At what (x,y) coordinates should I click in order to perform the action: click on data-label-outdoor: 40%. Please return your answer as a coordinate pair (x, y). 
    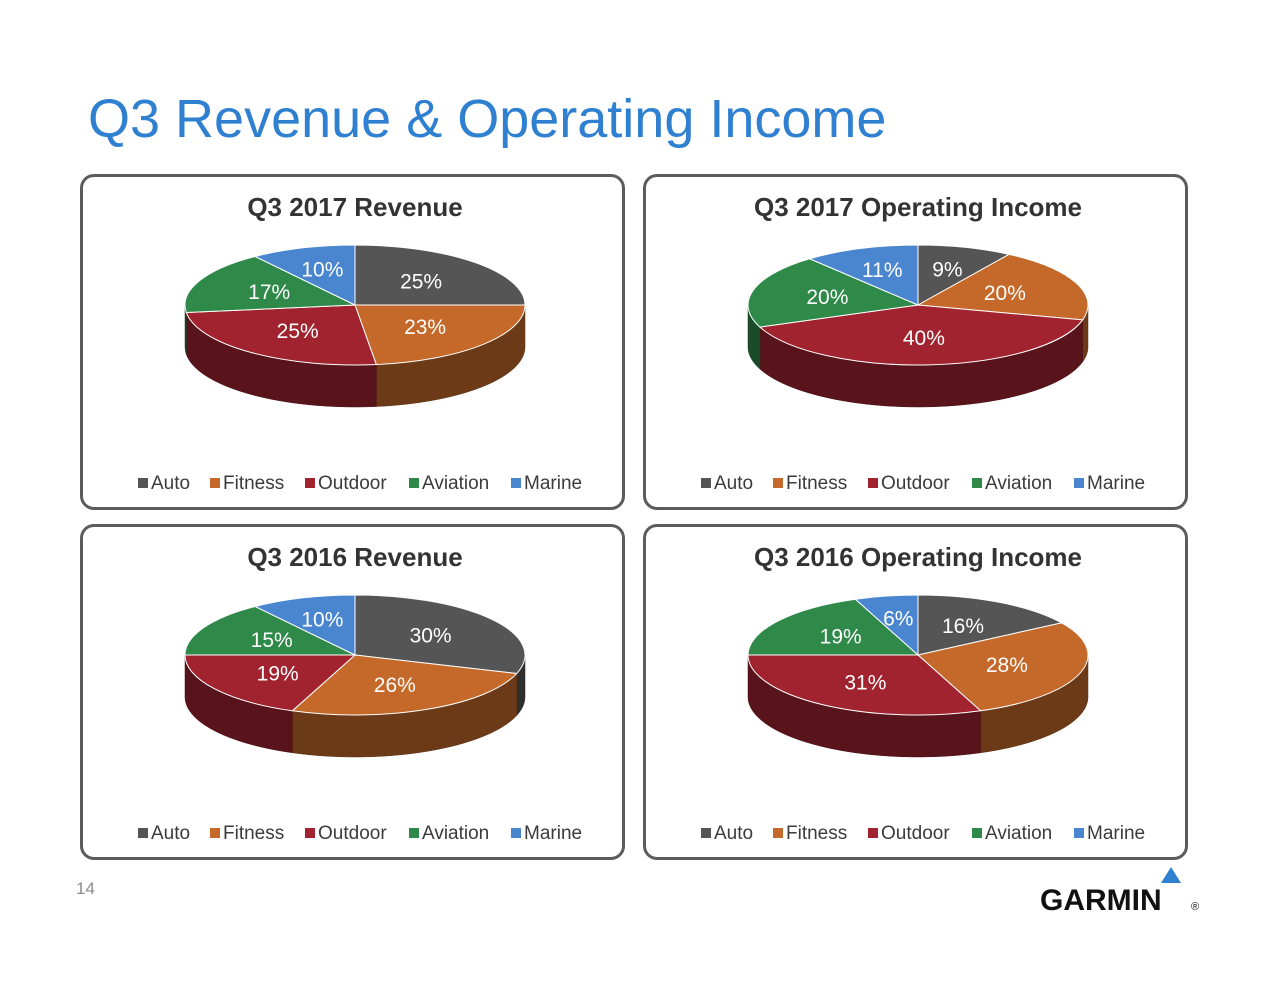
    Looking at the image, I should click on (924, 338).